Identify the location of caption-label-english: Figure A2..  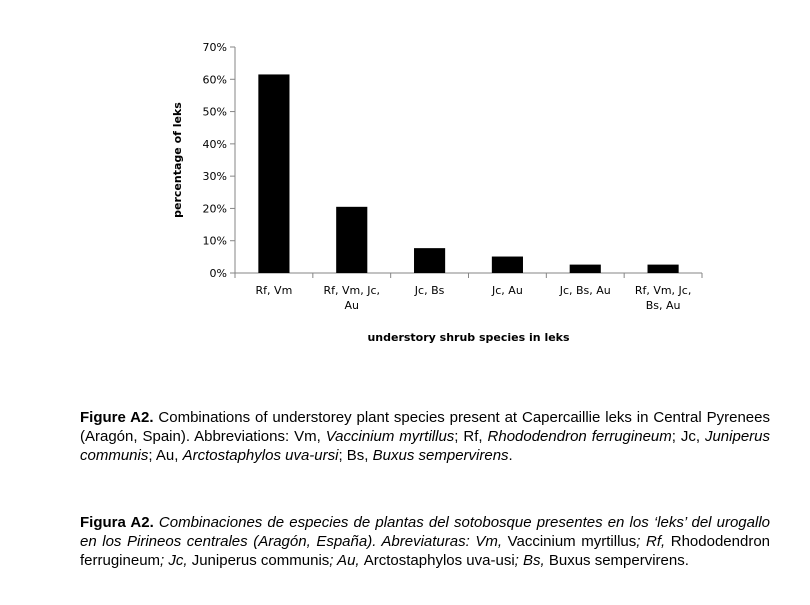
(117, 417).